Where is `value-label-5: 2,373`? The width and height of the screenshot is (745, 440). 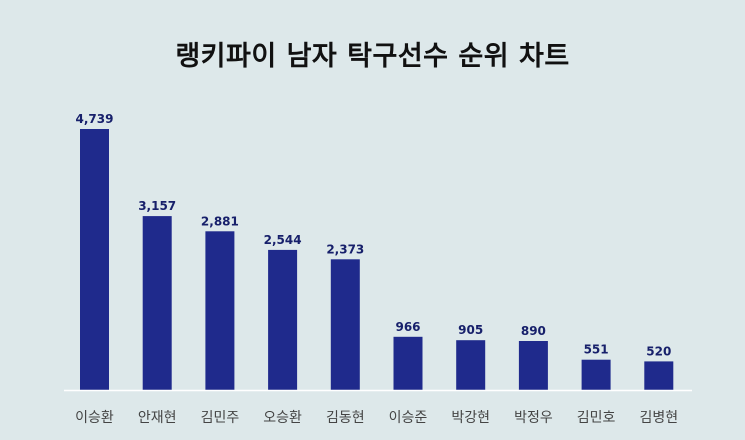
value-label-5: 2,373 is located at coordinates (345, 249).